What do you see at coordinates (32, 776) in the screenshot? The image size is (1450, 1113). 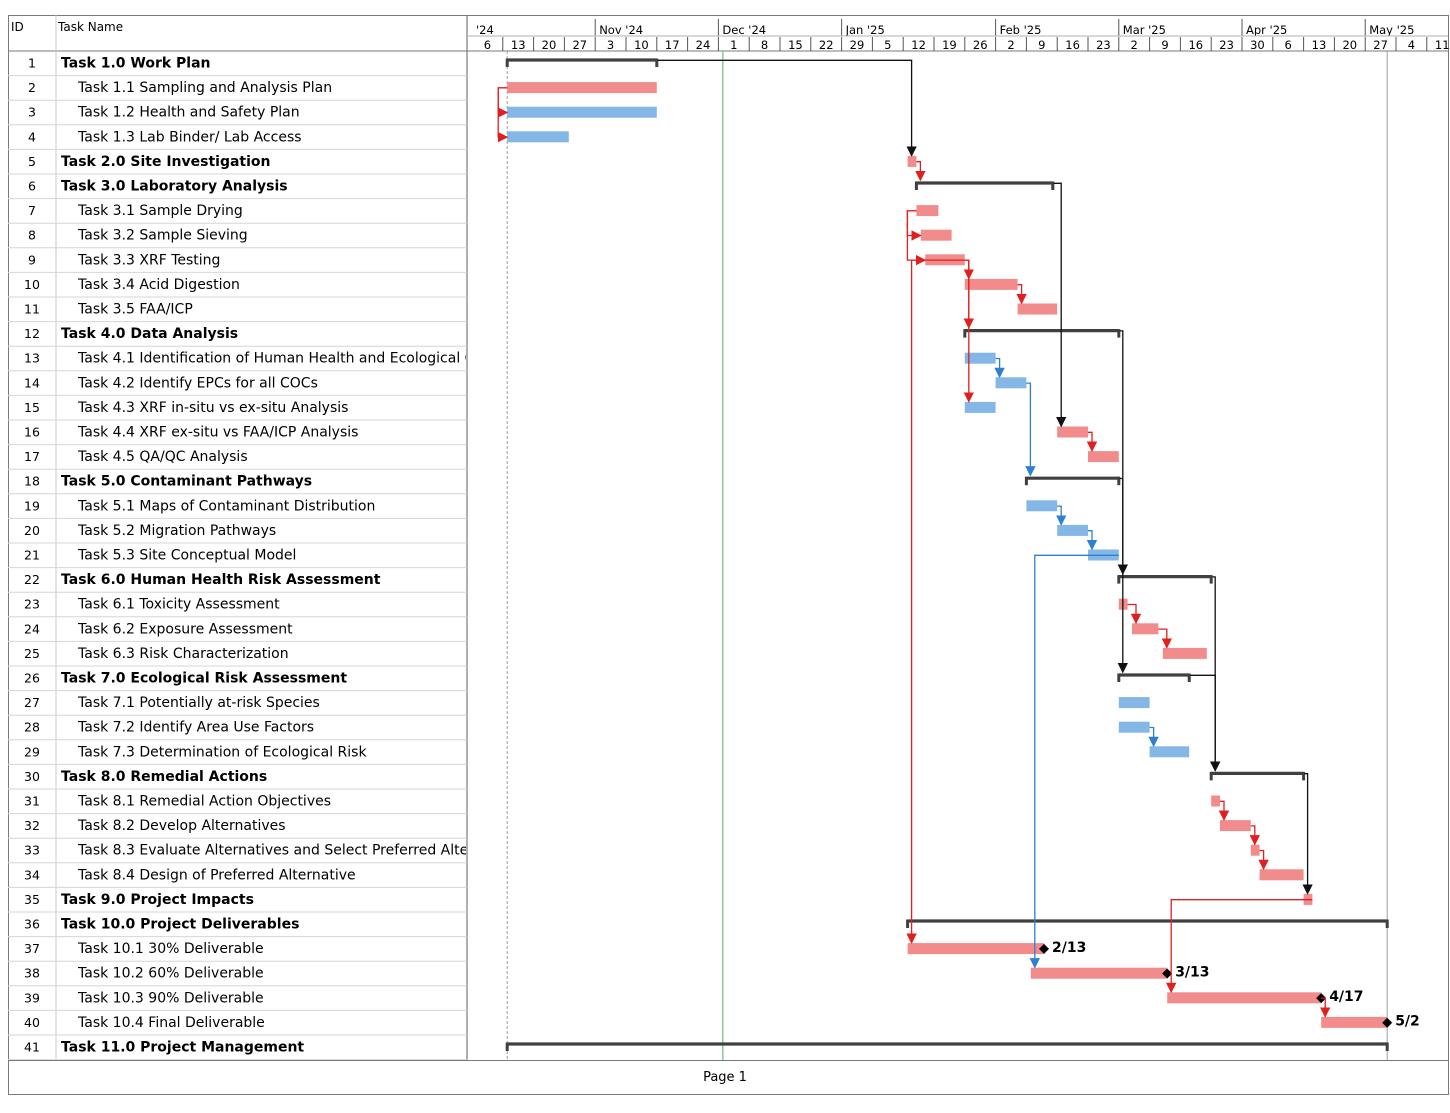 I see `task-id-cell: 30` at bounding box center [32, 776].